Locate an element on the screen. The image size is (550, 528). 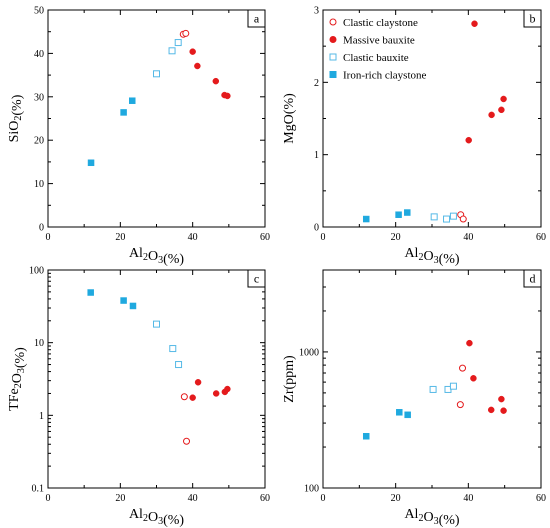
y-tick-label: 0.1 is located at coordinates (38, 489).